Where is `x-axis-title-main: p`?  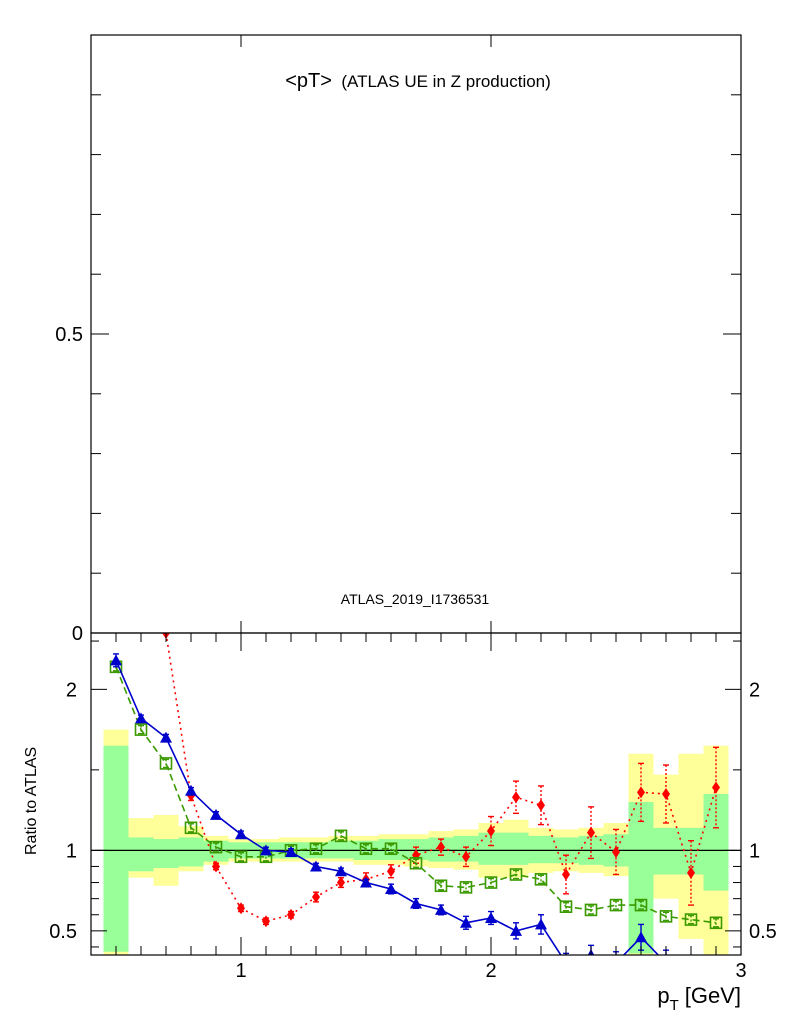
x-axis-title-main: p is located at coordinates (663, 995).